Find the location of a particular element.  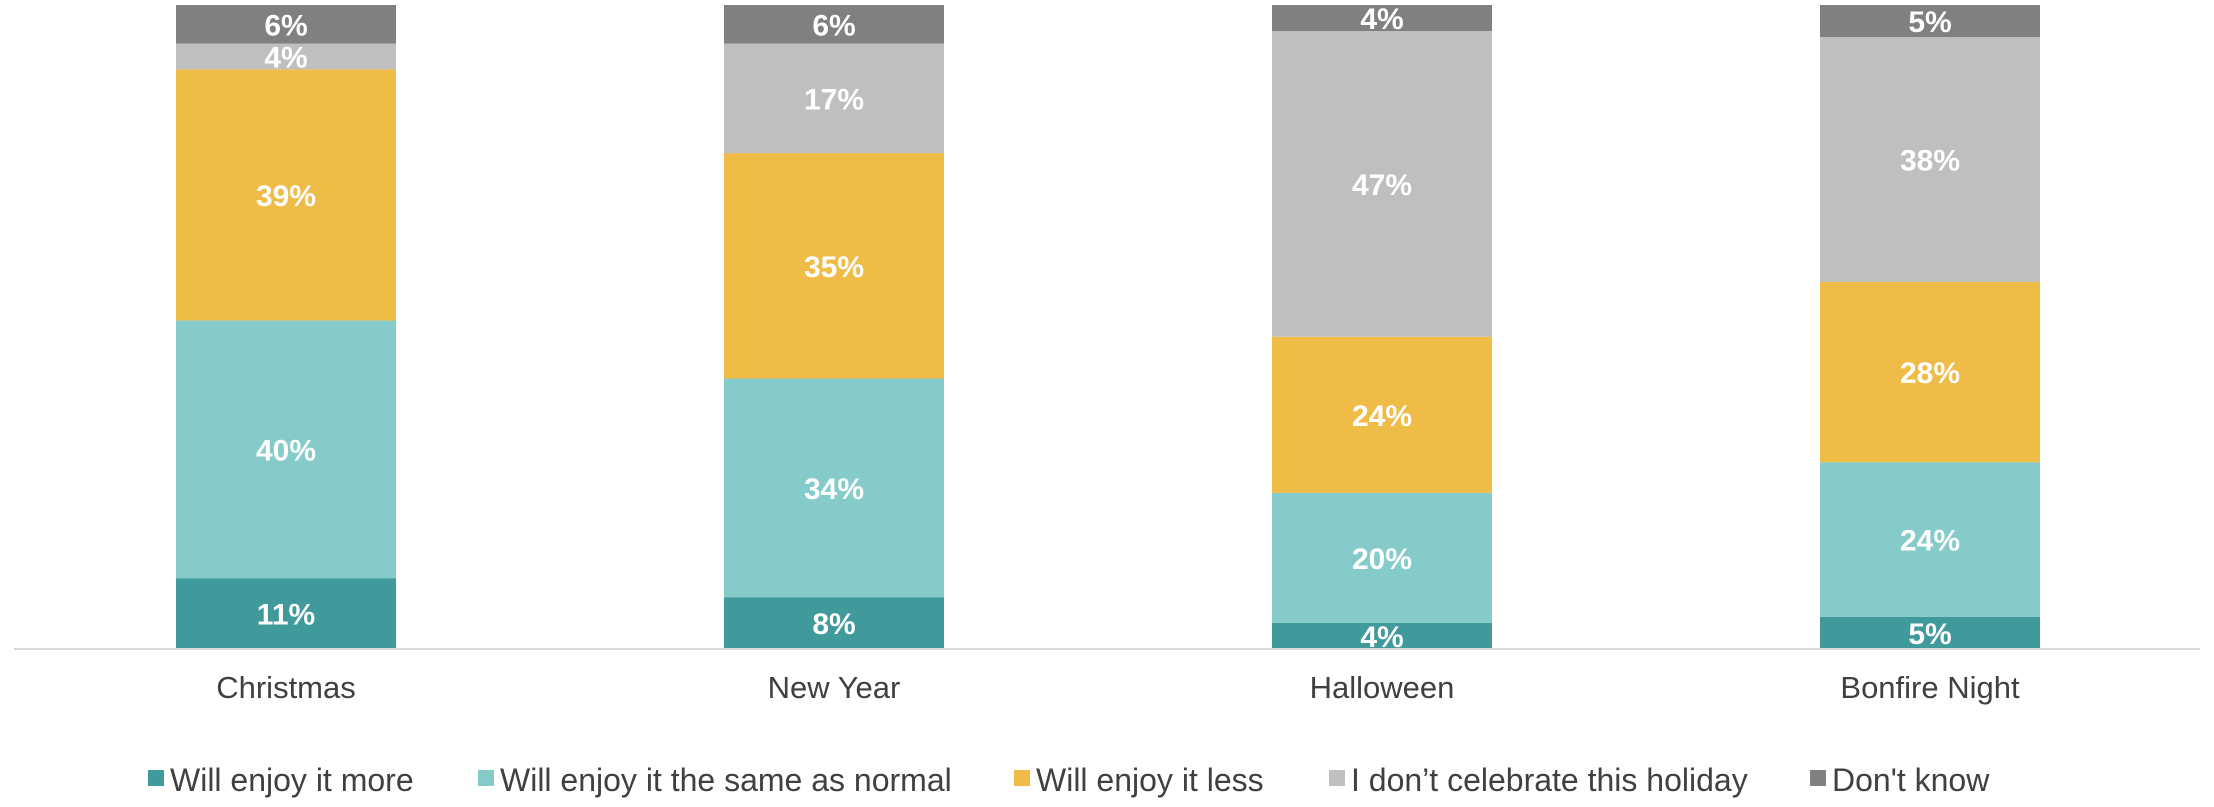

bar-new-year-will-enjoy-it-the-same-as-normal is located at coordinates (834, 488).